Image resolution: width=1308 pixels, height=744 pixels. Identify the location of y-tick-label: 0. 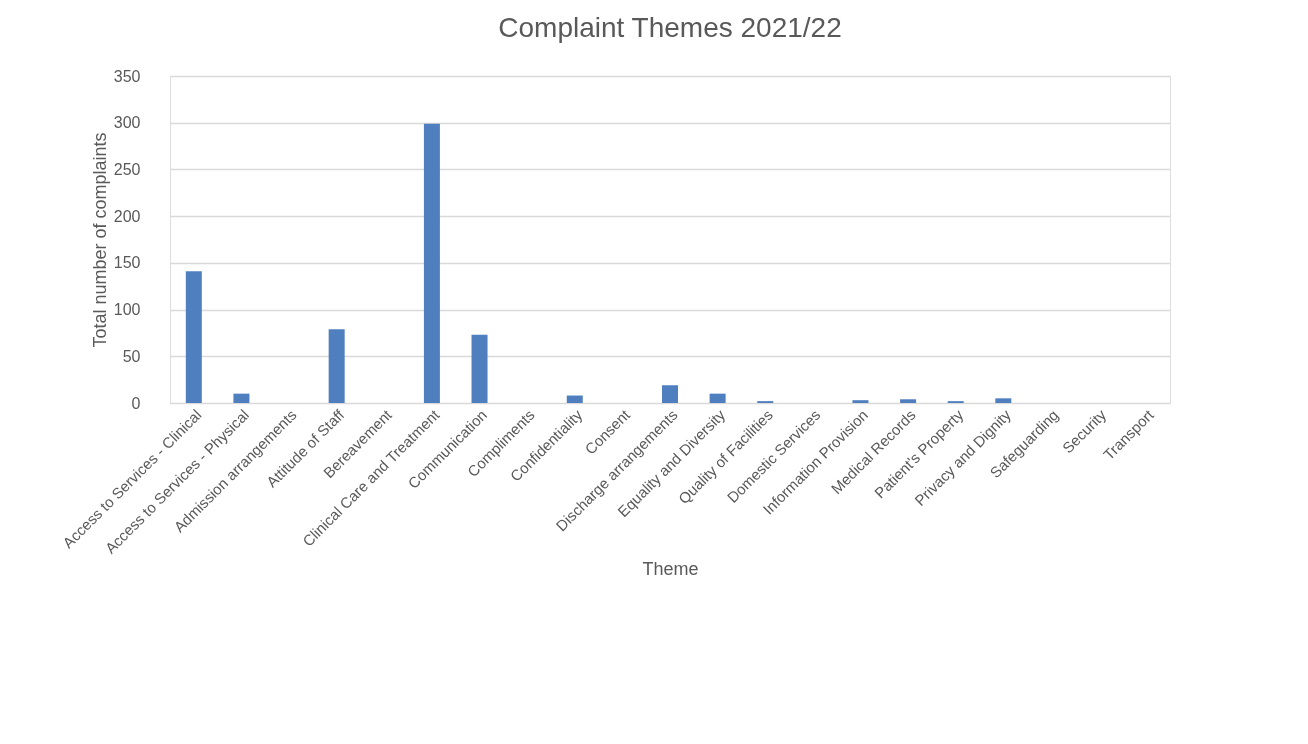
(136, 403).